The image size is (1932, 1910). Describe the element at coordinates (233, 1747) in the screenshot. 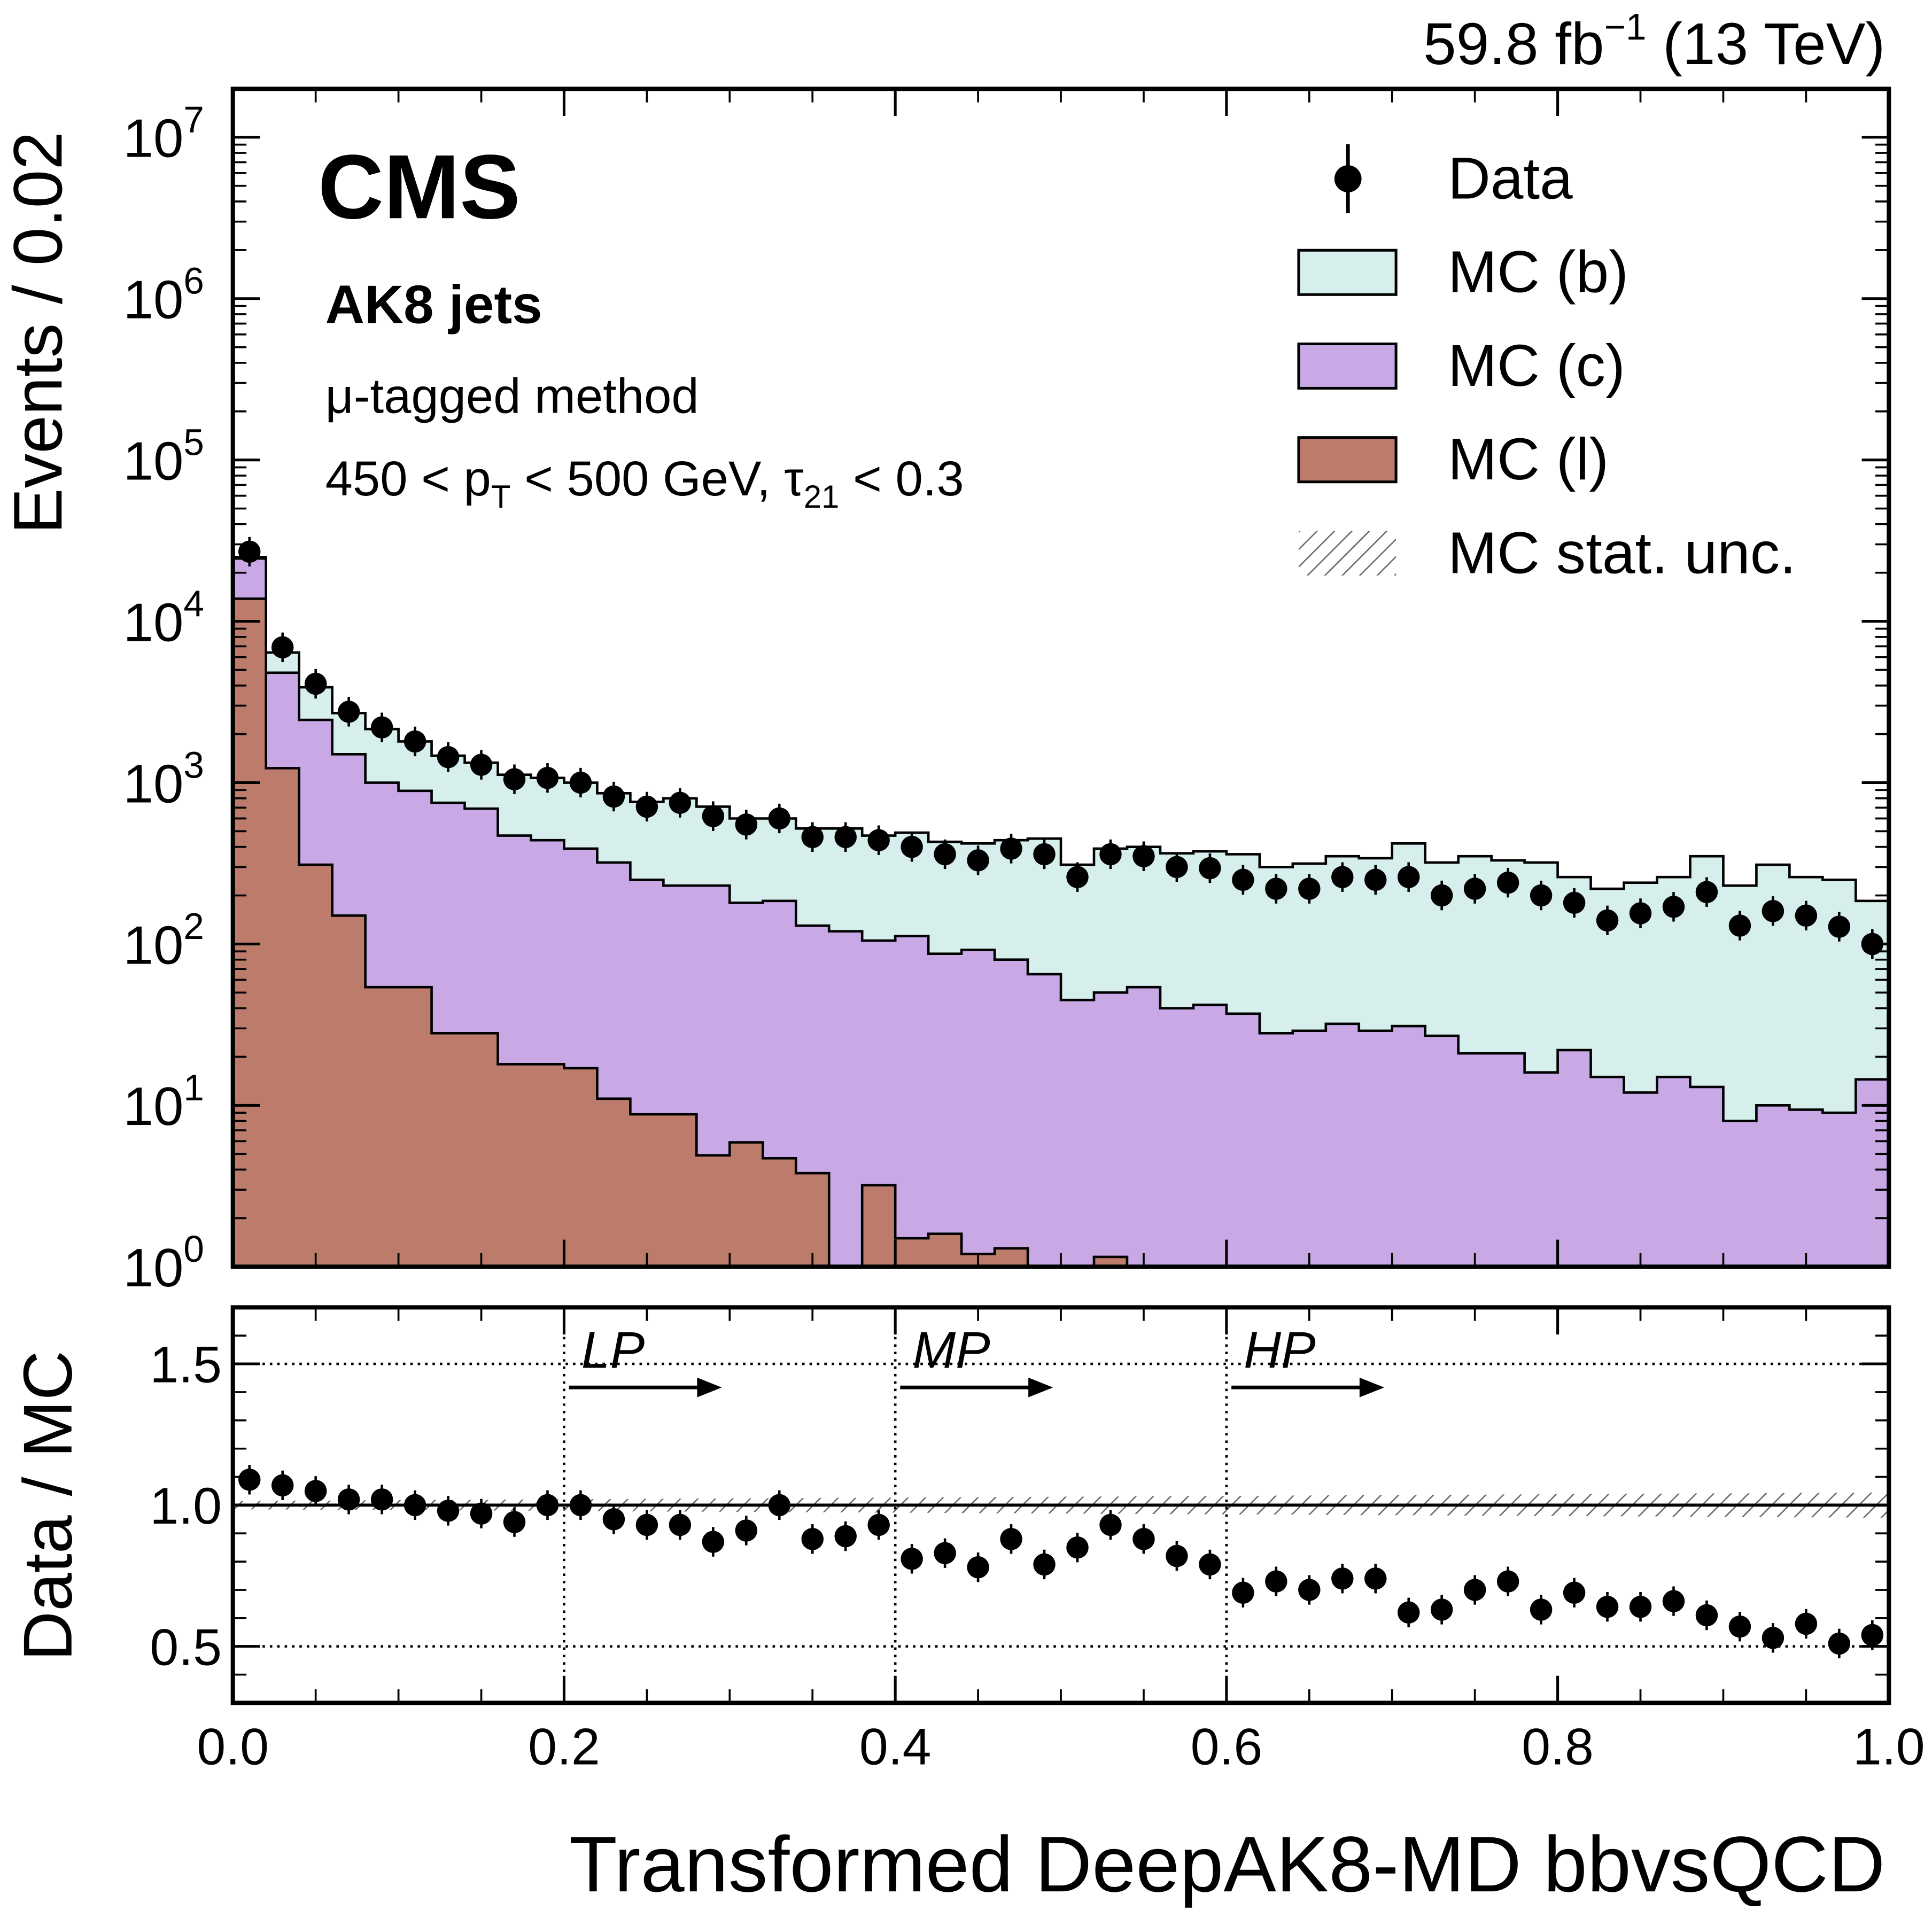

I see `x-tick-label: 0.0` at that location.